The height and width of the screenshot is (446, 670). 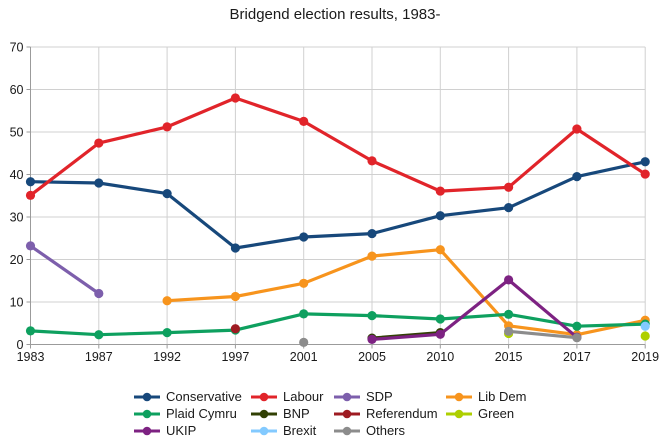 I want to click on legend-item-brexit: Brexit, so click(x=283, y=431).